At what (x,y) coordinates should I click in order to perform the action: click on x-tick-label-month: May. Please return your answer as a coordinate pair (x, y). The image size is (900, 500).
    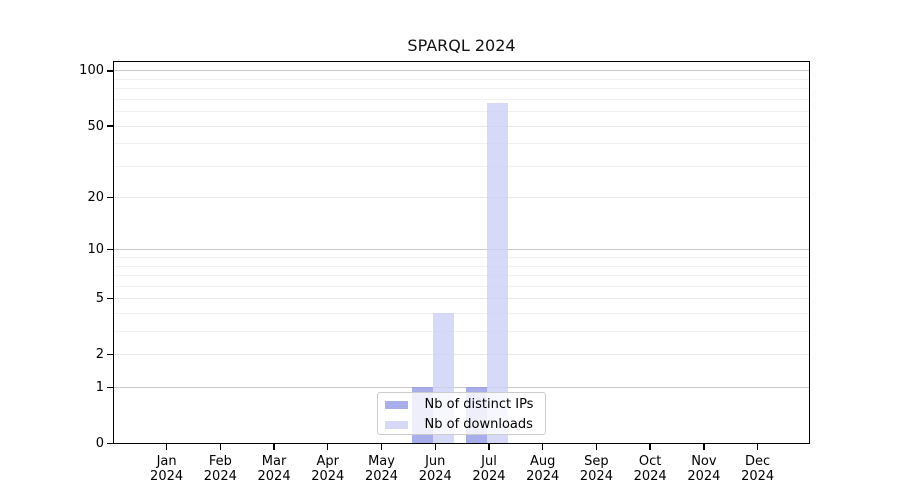
    Looking at the image, I should click on (381, 461).